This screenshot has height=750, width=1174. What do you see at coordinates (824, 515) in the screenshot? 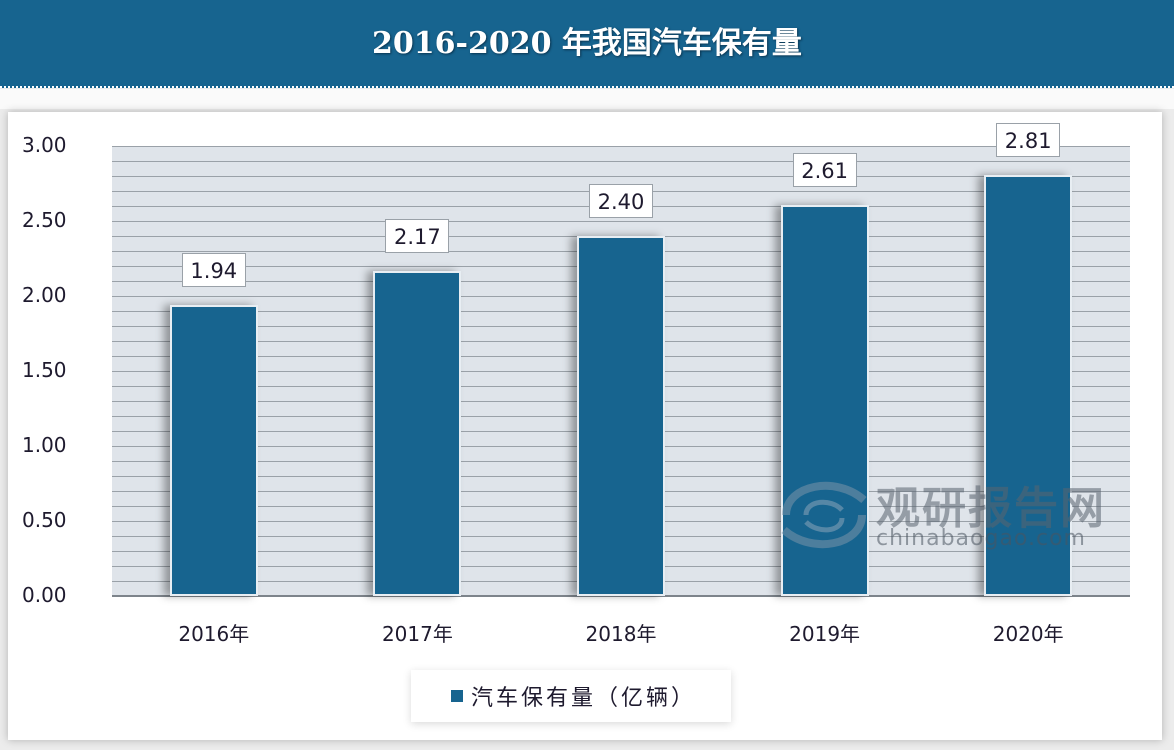
I see `watermark-logo-icon` at bounding box center [824, 515].